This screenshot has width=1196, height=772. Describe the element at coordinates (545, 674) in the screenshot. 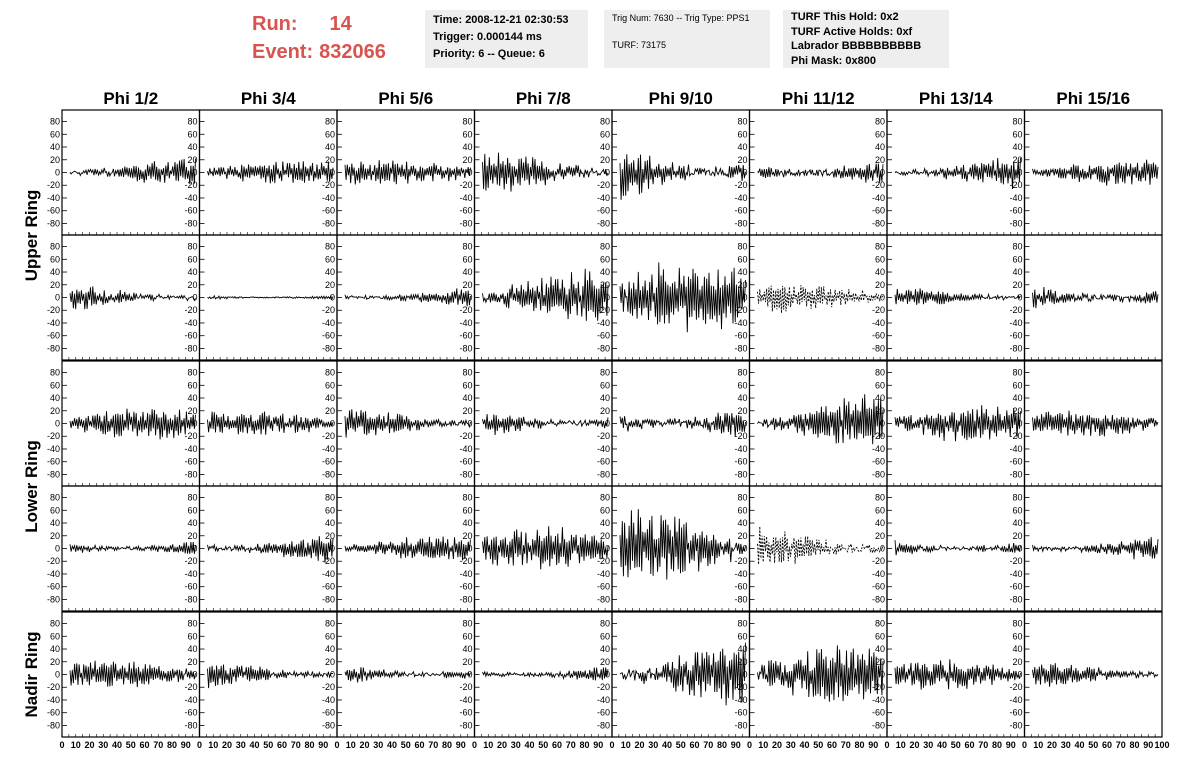

I see `waveform-r5-c4` at that location.